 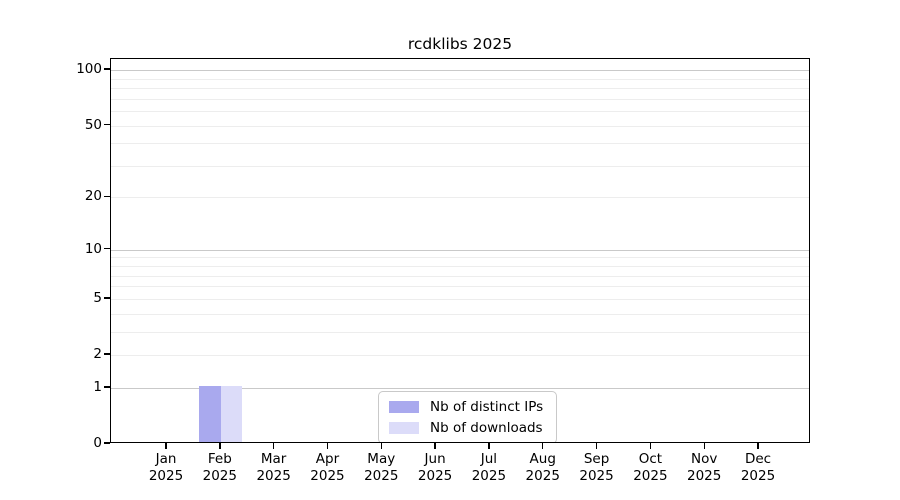 I want to click on x-axis-tick-label: Jun 2025, so click(x=435, y=467).